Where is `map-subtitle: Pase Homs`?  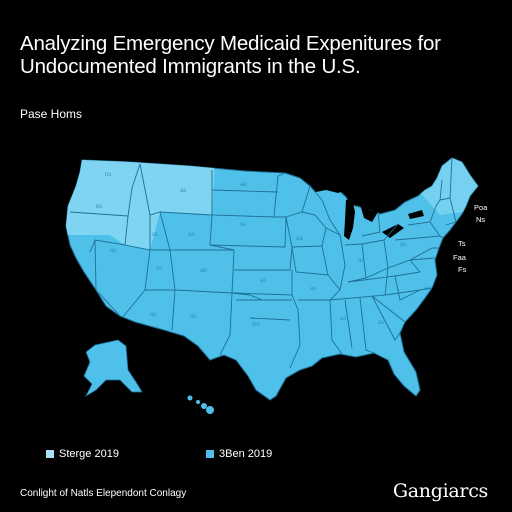
map-subtitle: Pase Homs is located at coordinates (51, 114).